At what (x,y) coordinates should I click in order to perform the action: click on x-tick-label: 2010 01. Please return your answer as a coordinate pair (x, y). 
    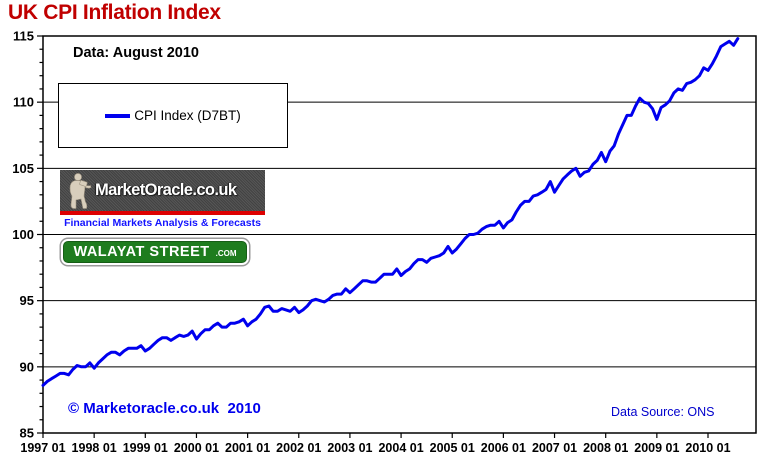
    Looking at the image, I should click on (707, 448).